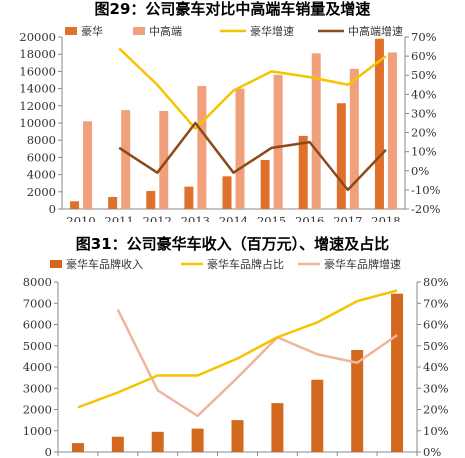 This screenshot has height=458, width=465. What do you see at coordinates (80, 218) in the screenshot?
I see `x-tick-label: 2010` at bounding box center [80, 218].